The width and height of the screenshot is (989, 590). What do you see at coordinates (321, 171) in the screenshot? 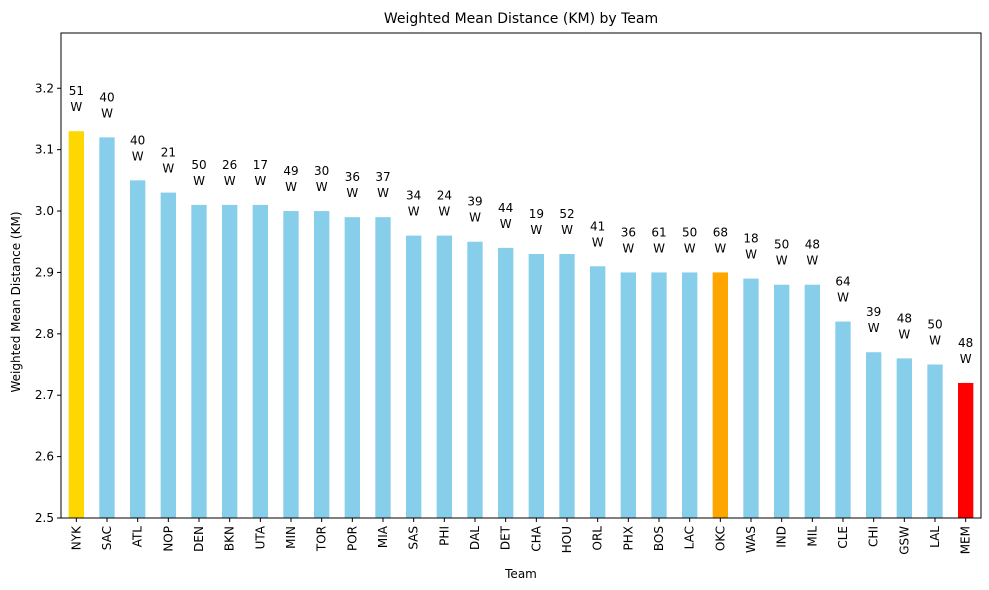
I see `bar-annotation-wins: 30` at bounding box center [321, 171].